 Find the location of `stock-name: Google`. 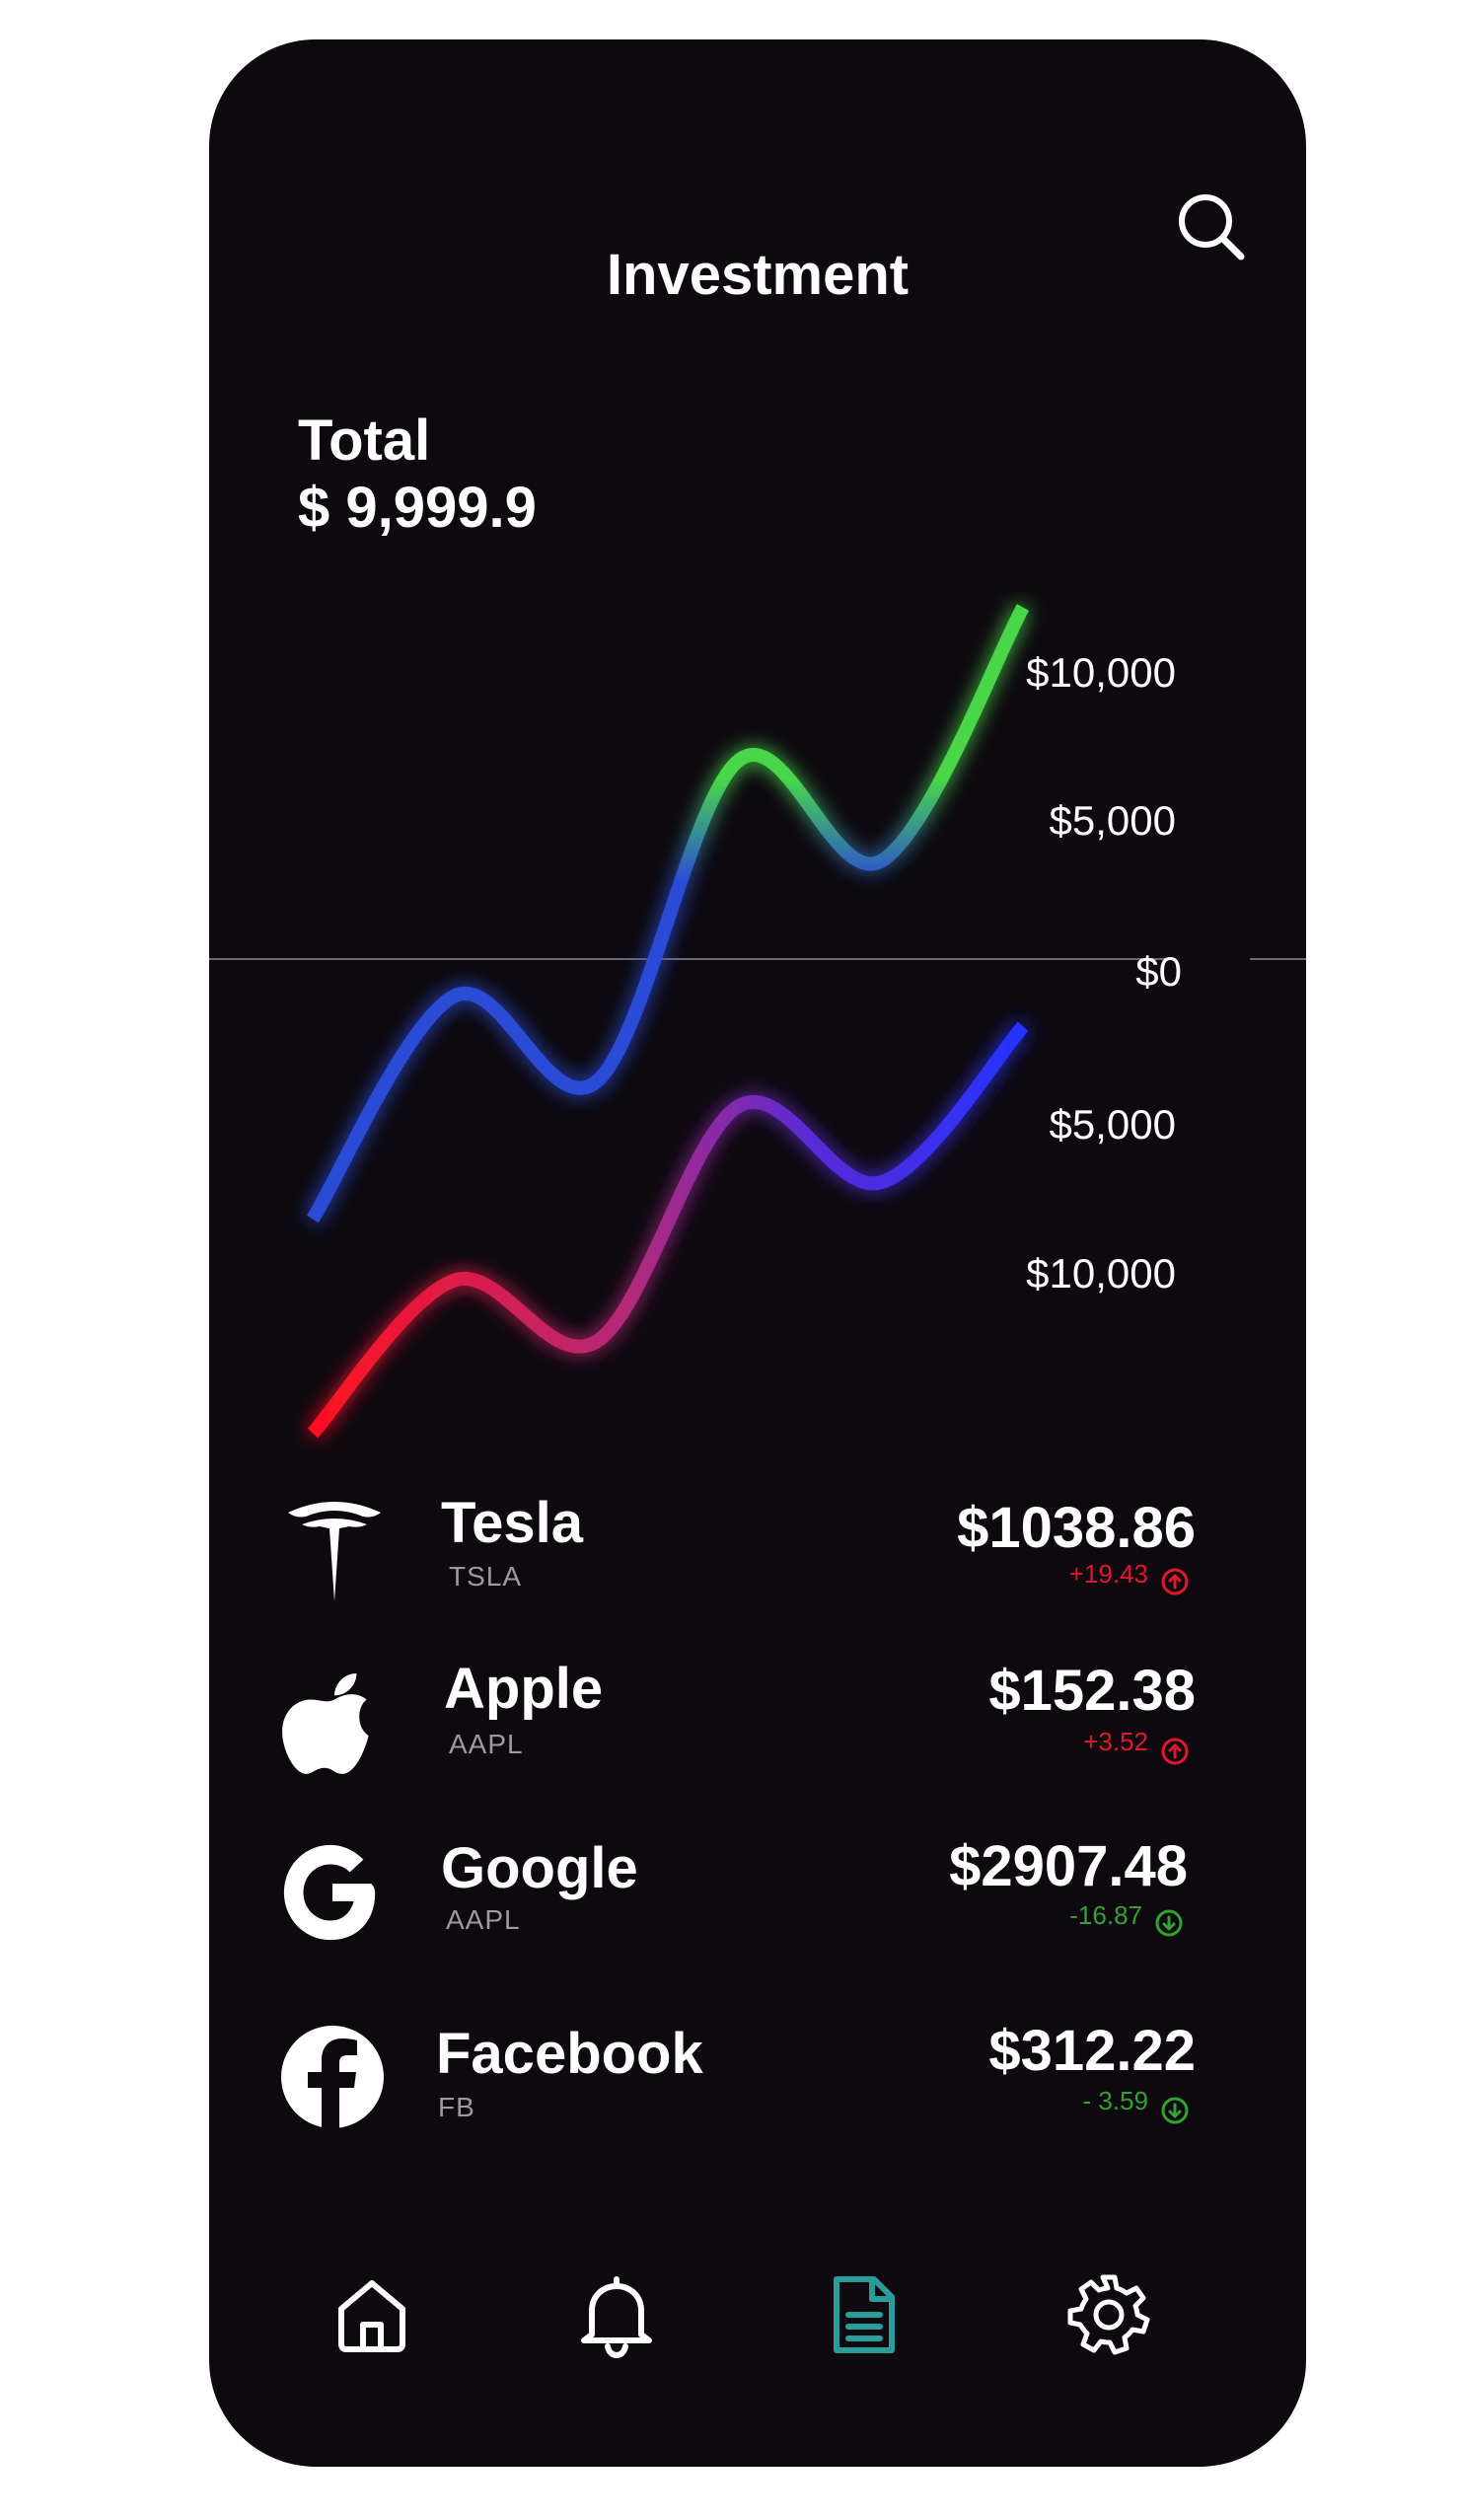

stock-name: Google is located at coordinates (539, 1868).